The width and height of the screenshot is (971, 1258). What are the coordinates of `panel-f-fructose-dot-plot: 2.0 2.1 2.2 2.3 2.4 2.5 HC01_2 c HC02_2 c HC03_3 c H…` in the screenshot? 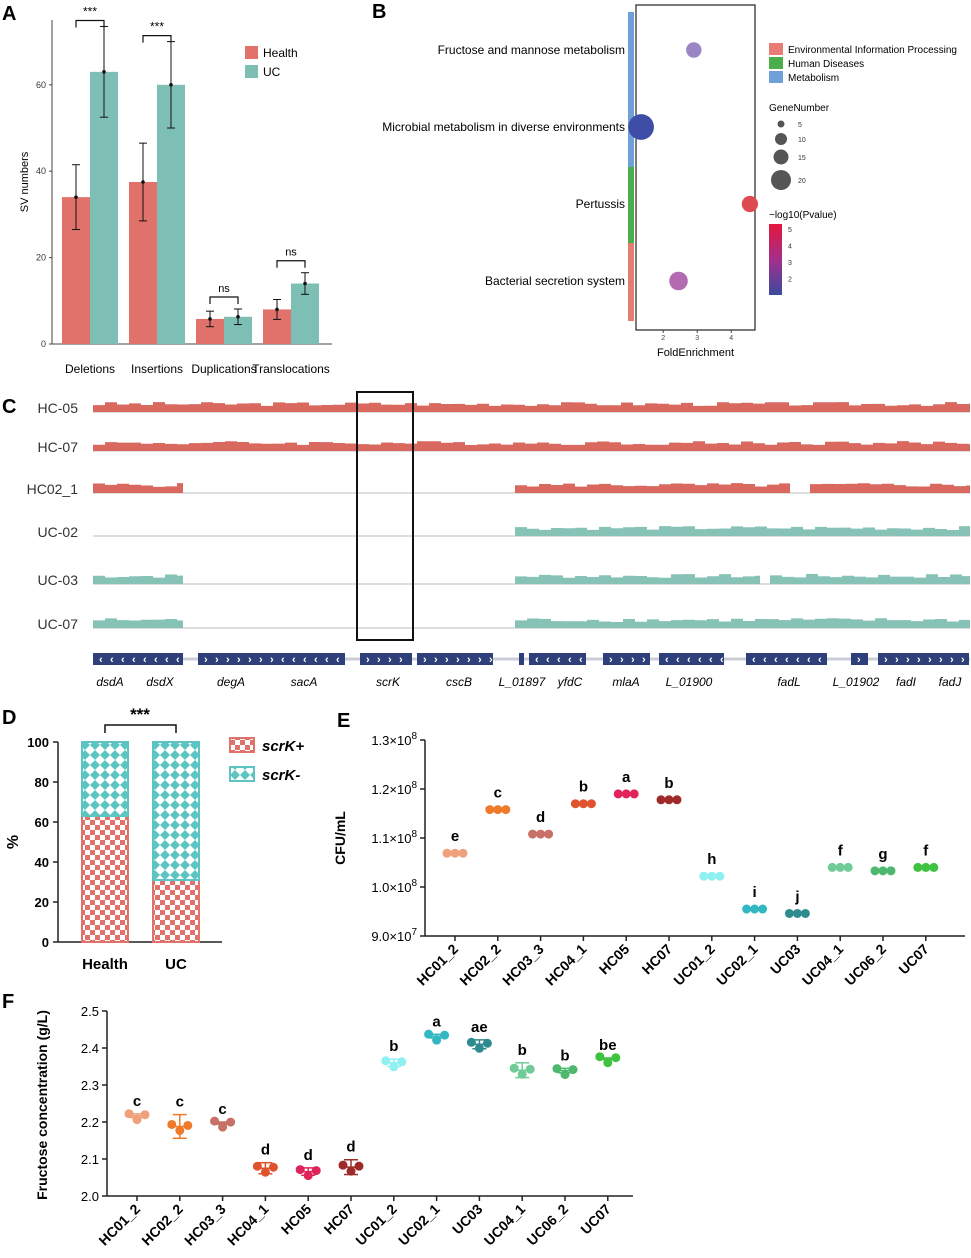 It's located at (333, 1126).